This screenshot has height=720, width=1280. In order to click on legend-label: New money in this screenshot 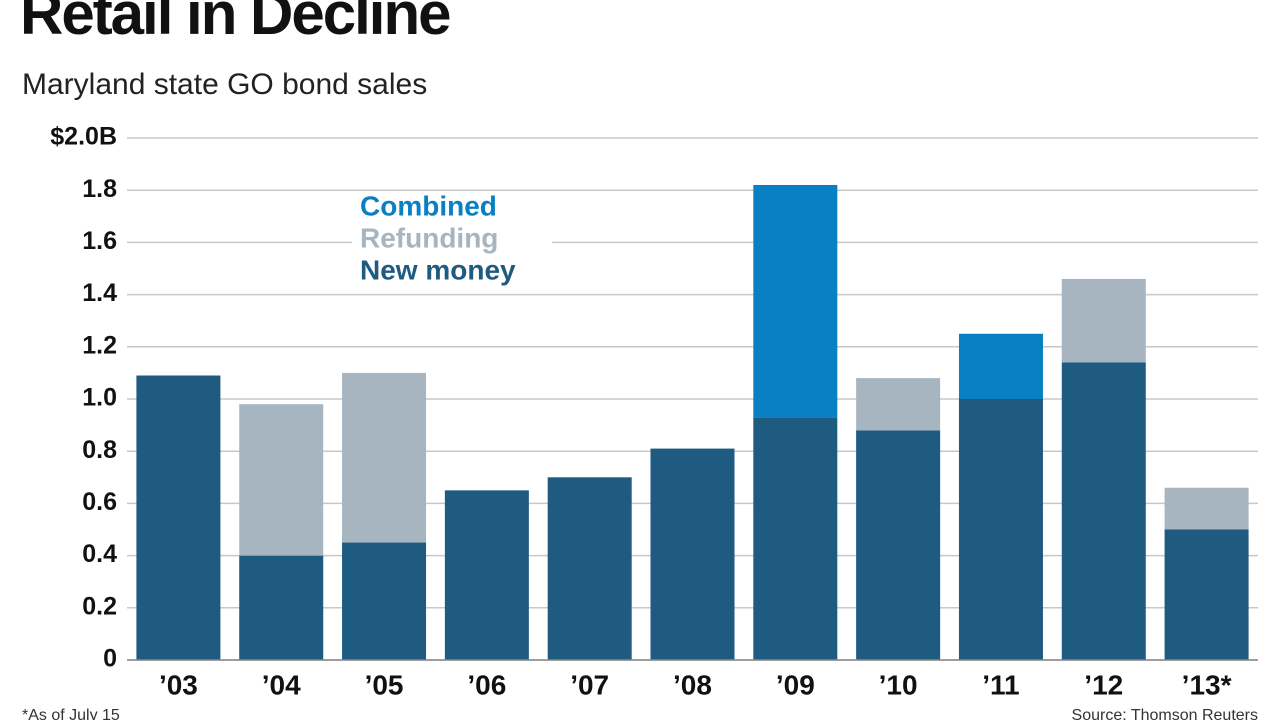, I will do `click(438, 269)`.